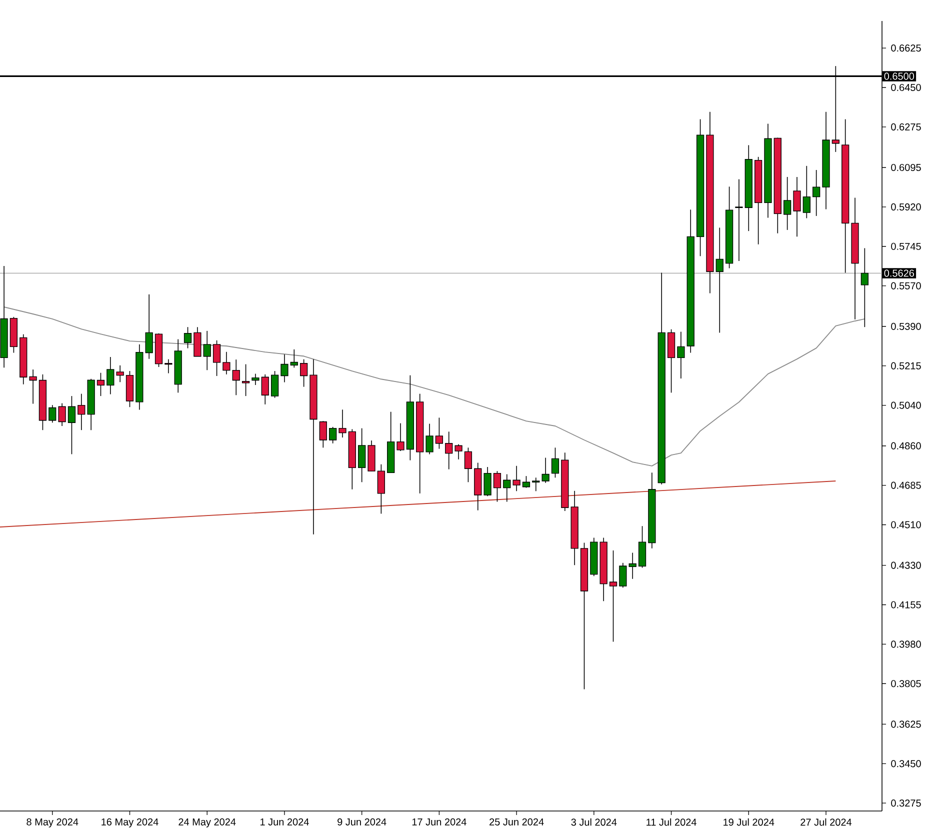 The width and height of the screenshot is (940, 832). What do you see at coordinates (906, 644) in the screenshot?
I see `y-tick-label: 0.3980` at bounding box center [906, 644].